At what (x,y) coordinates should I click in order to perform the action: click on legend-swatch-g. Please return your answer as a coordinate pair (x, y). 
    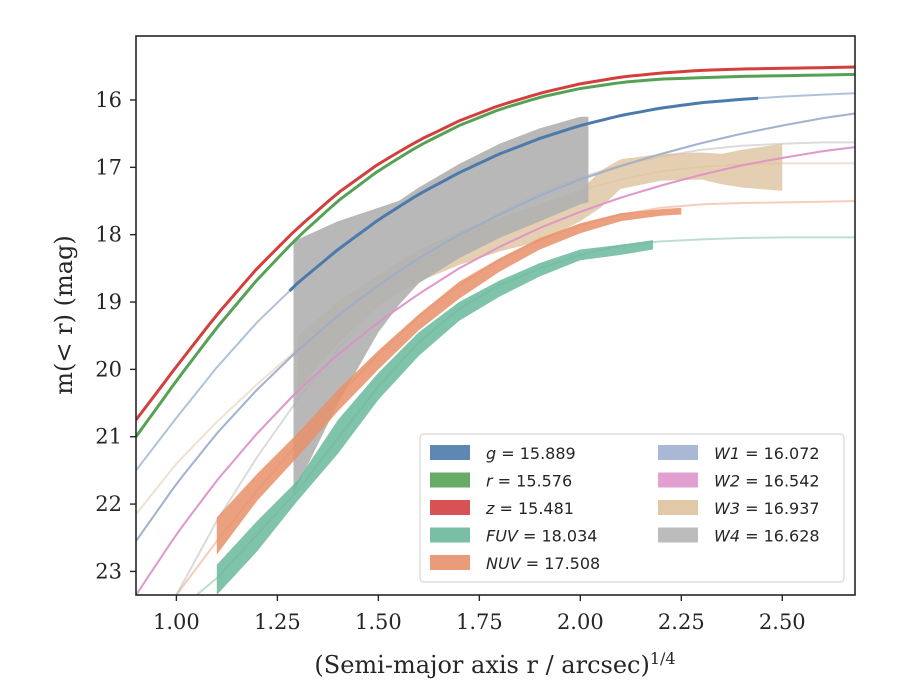
    Looking at the image, I should click on (450, 452).